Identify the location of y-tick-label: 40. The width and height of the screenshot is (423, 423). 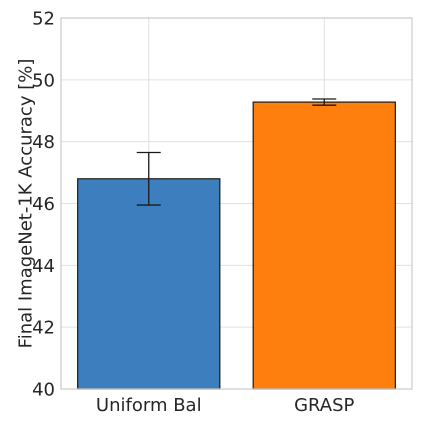
(43, 390).